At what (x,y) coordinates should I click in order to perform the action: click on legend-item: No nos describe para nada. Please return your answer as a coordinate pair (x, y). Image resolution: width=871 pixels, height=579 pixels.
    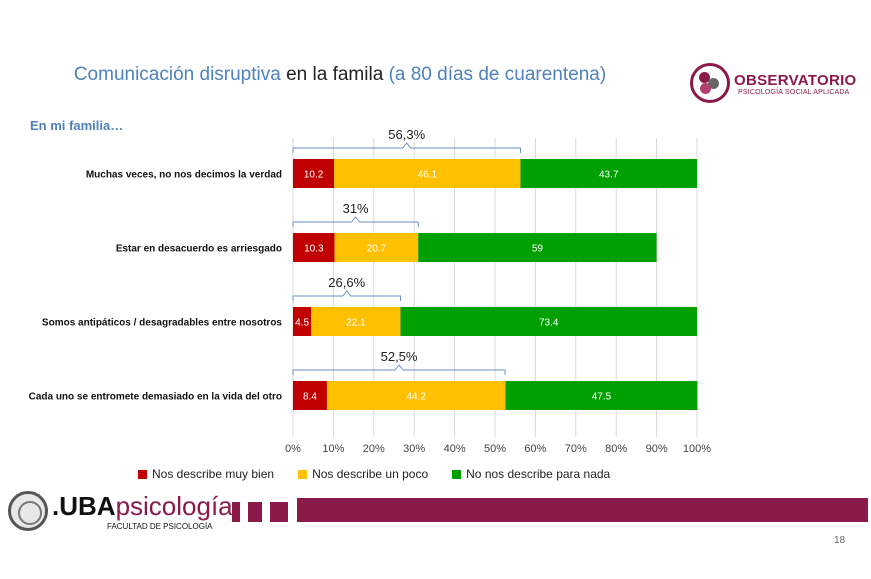
    Looking at the image, I should click on (531, 474).